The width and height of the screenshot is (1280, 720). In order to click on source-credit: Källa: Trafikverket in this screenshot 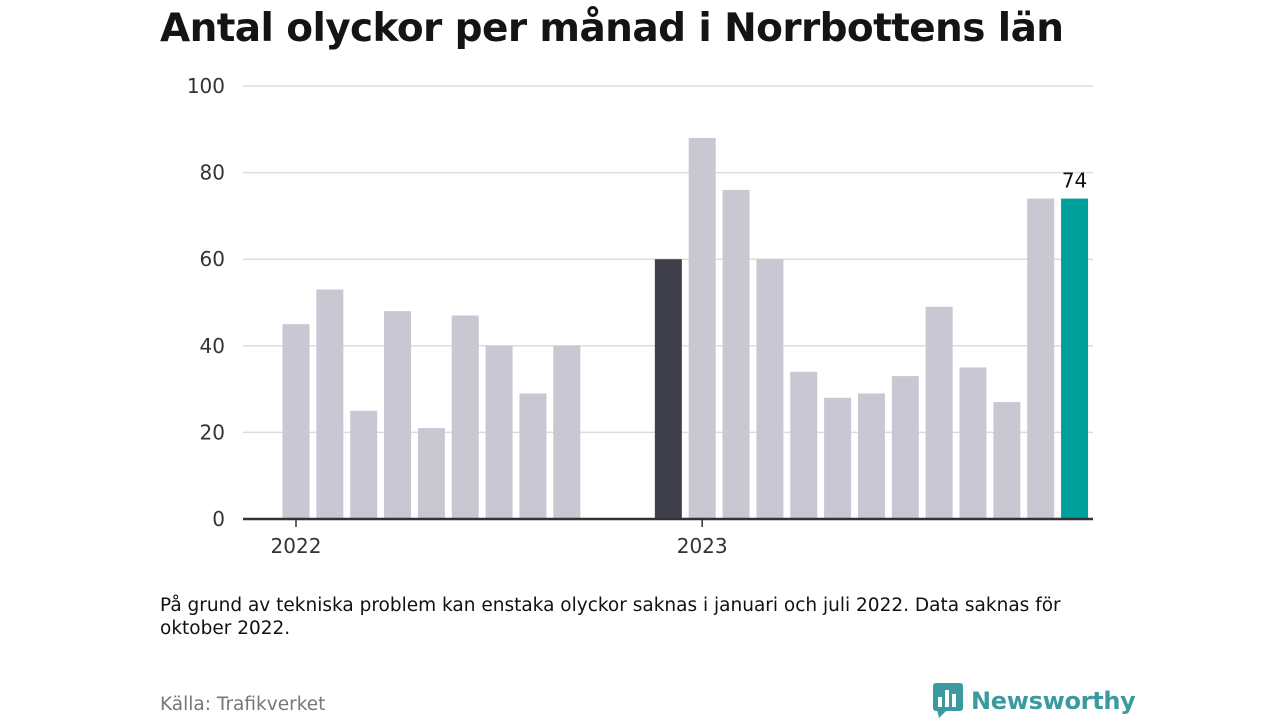, I will do `click(243, 704)`.